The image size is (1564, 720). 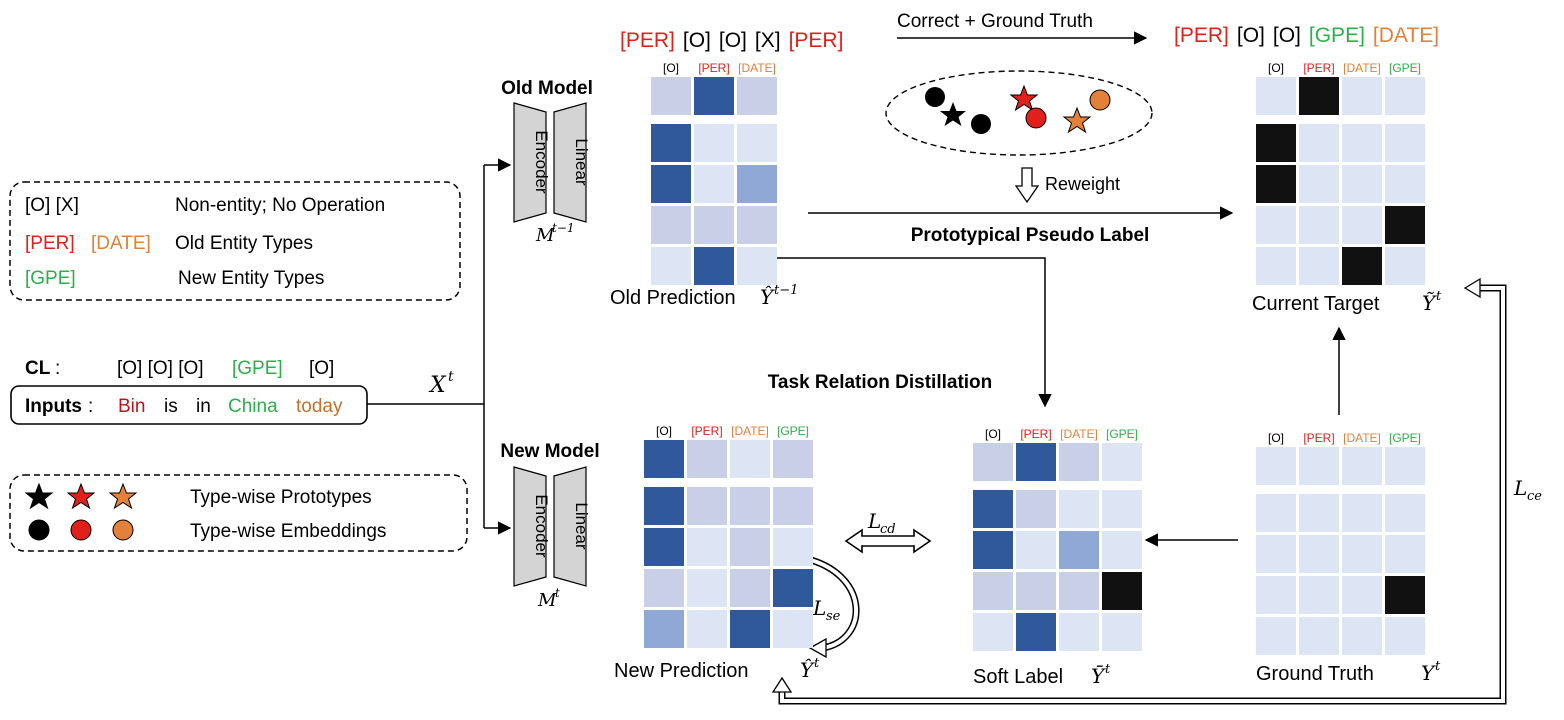 I want to click on loss-cd-sub: cd, so click(x=888, y=529).